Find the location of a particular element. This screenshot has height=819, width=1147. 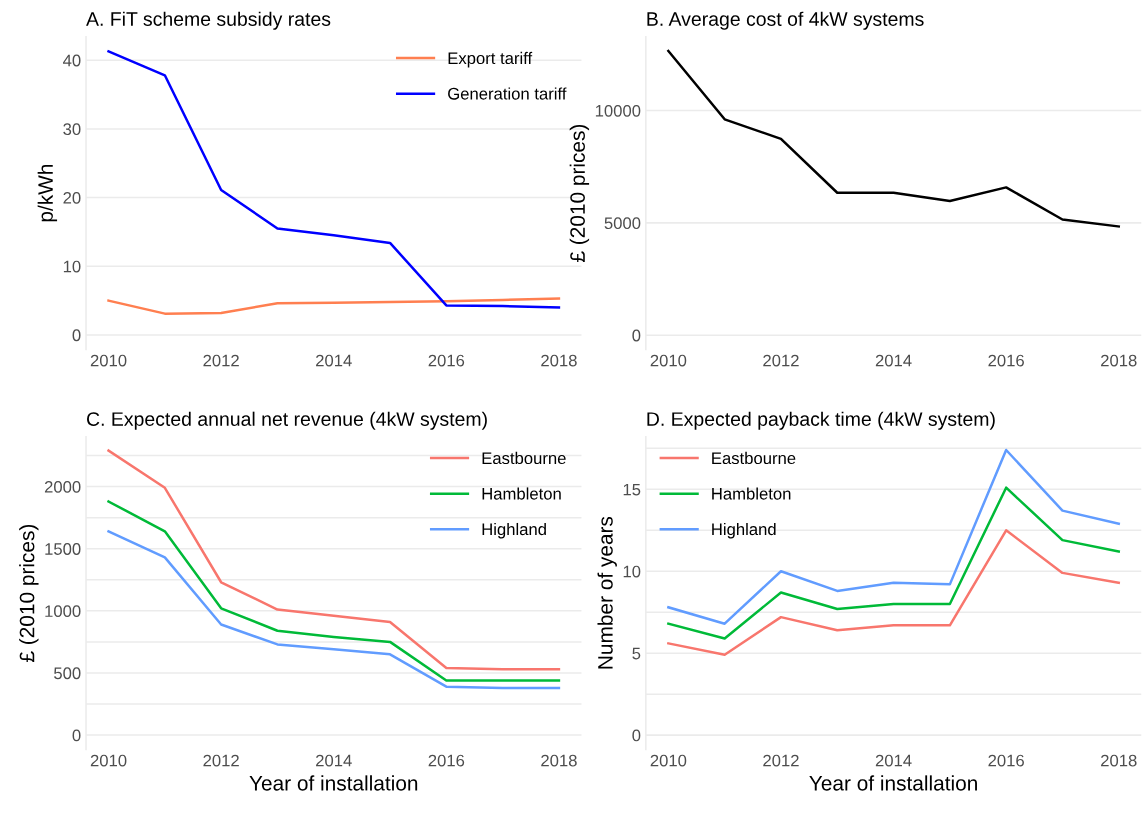

y-tick-label: 30 is located at coordinates (72, 129).